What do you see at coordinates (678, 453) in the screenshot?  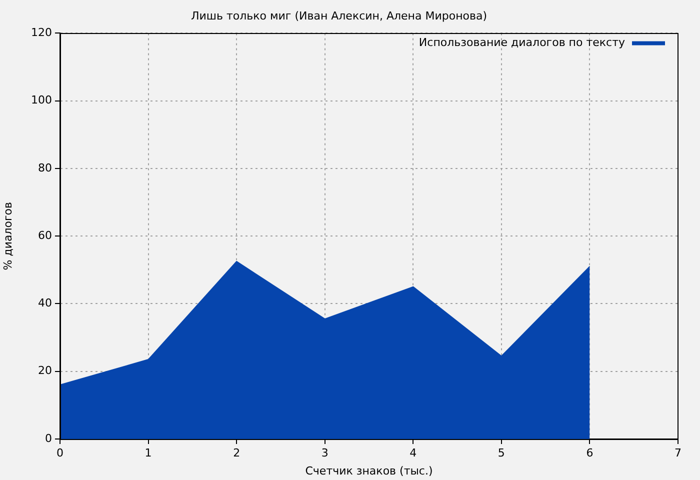 I see `x-tick-label: 7` at bounding box center [678, 453].